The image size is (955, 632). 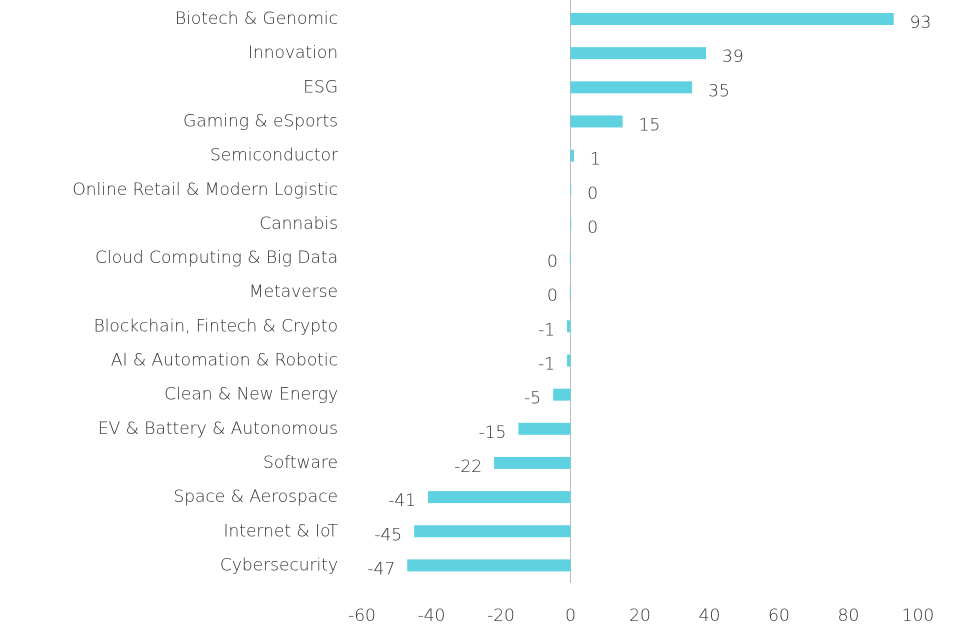 What do you see at coordinates (570, 616) in the screenshot?
I see `x-tick-label: 0` at bounding box center [570, 616].